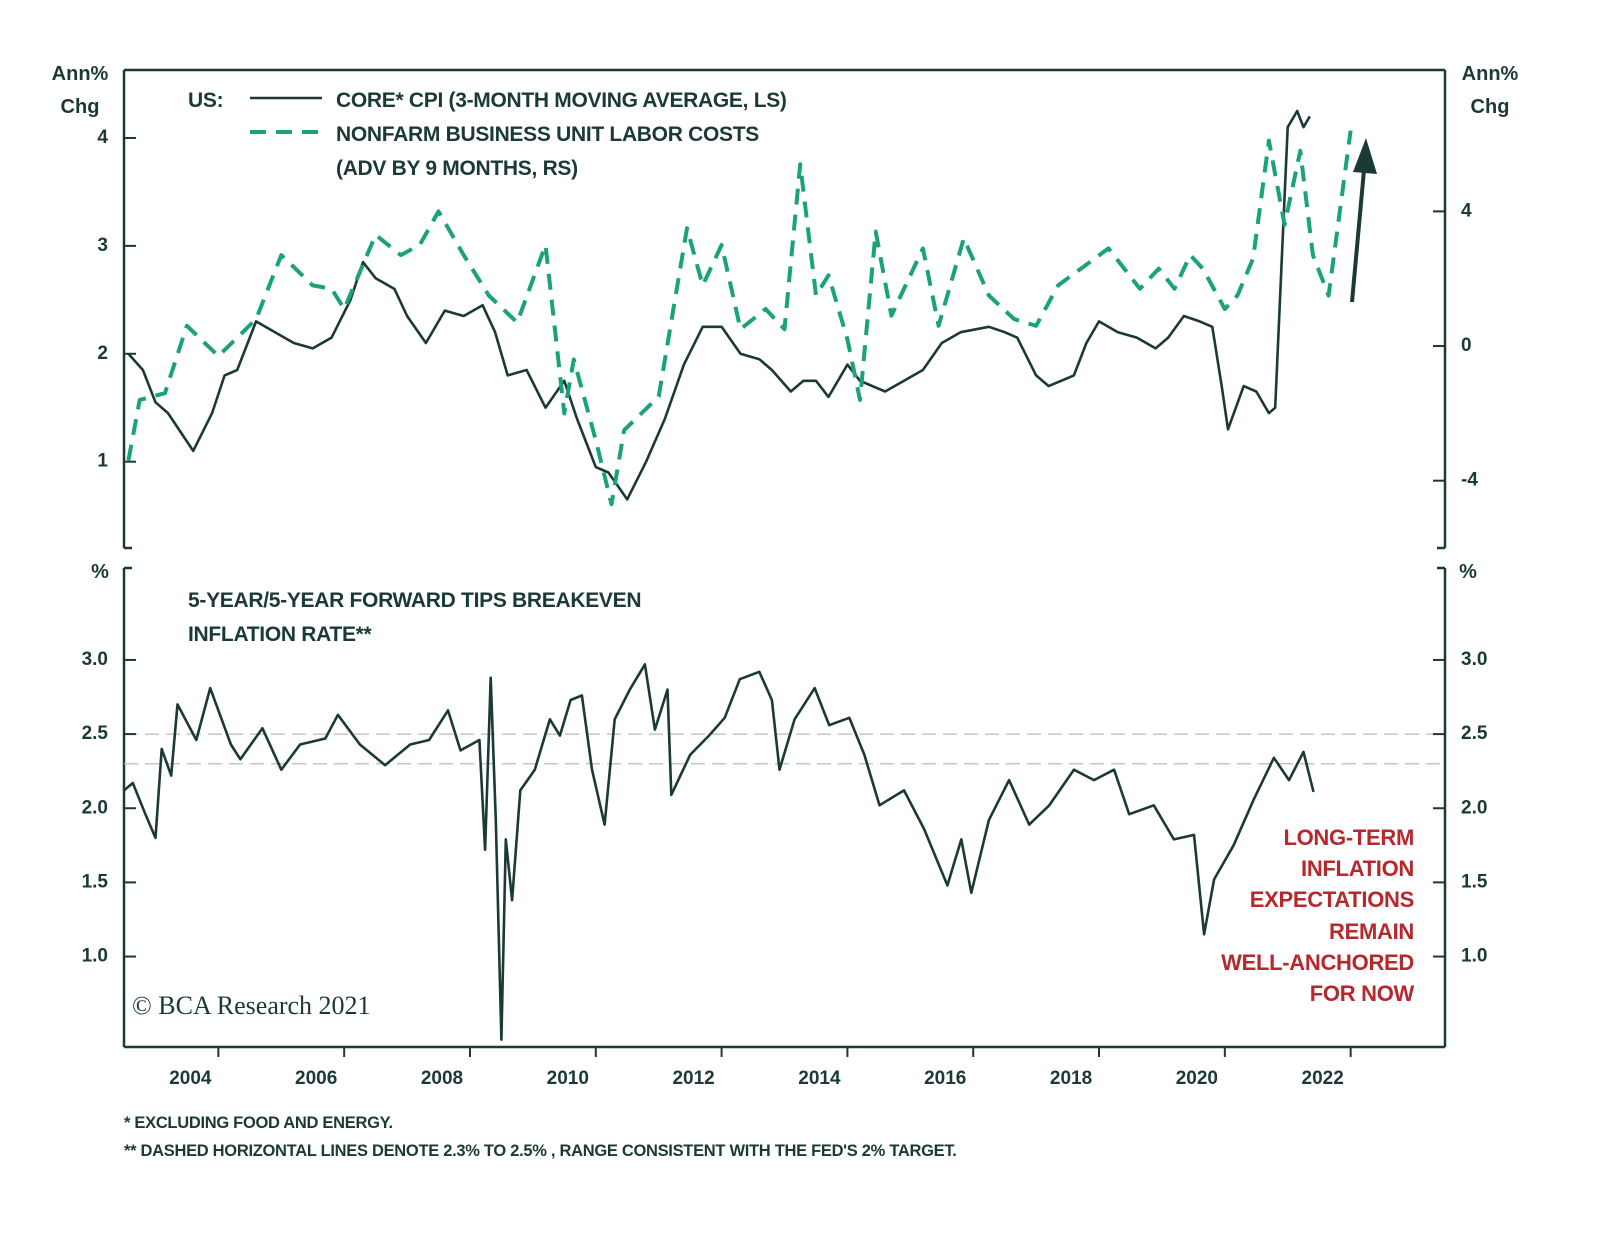 The height and width of the screenshot is (1260, 1600). What do you see at coordinates (1323, 1078) in the screenshot?
I see `x-tick-label: 2022` at bounding box center [1323, 1078].